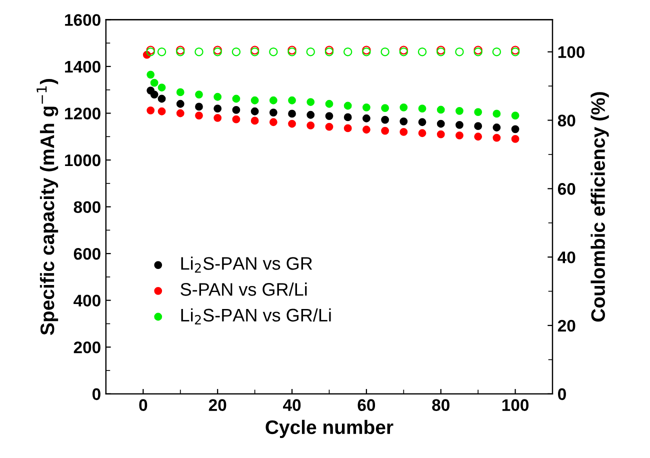 Image resolution: width=650 pixels, height=458 pixels. I want to click on y-tick-label: 800, so click(87, 207).